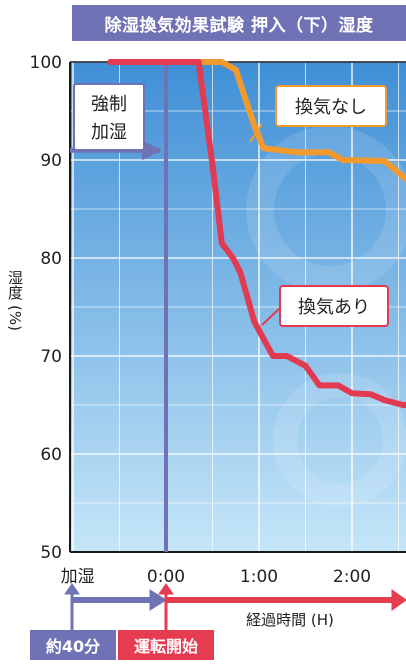 This screenshot has width=406, height=668. Describe the element at coordinates (290, 620) in the screenshot. I see `x-axis-label: 経過時間 (H)` at that location.